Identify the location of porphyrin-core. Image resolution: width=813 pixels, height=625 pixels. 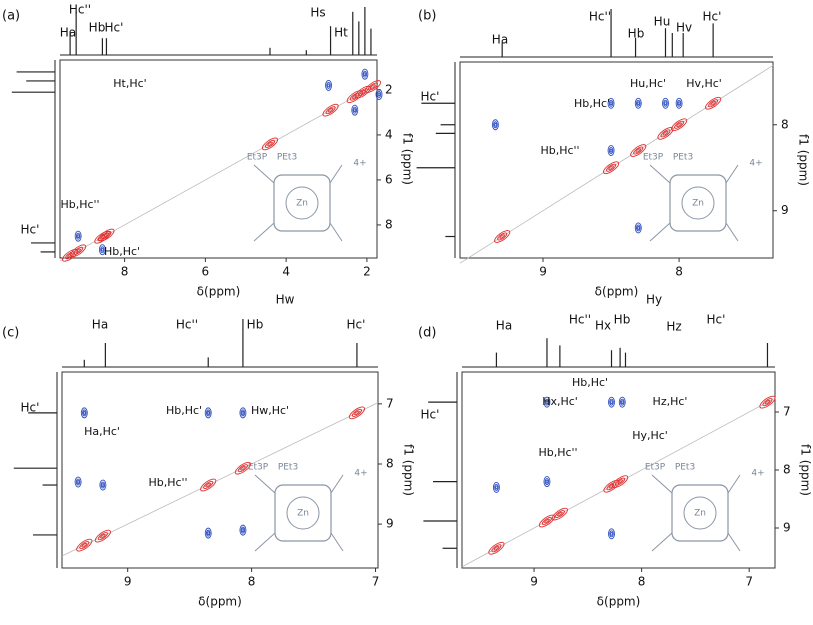
(302, 203).